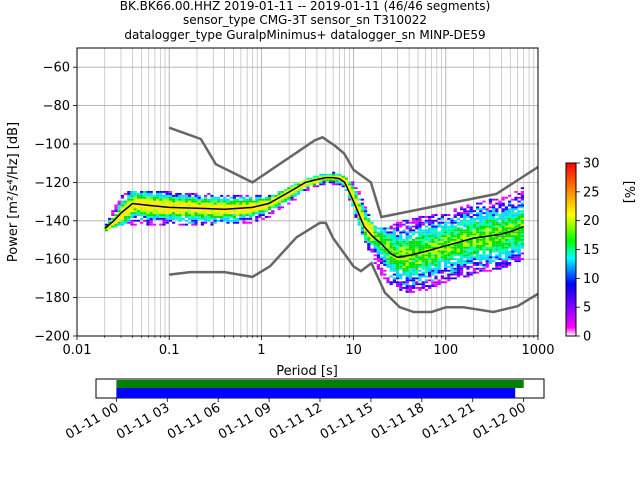  I want to click on y-tick-label: −140, so click(52, 221).